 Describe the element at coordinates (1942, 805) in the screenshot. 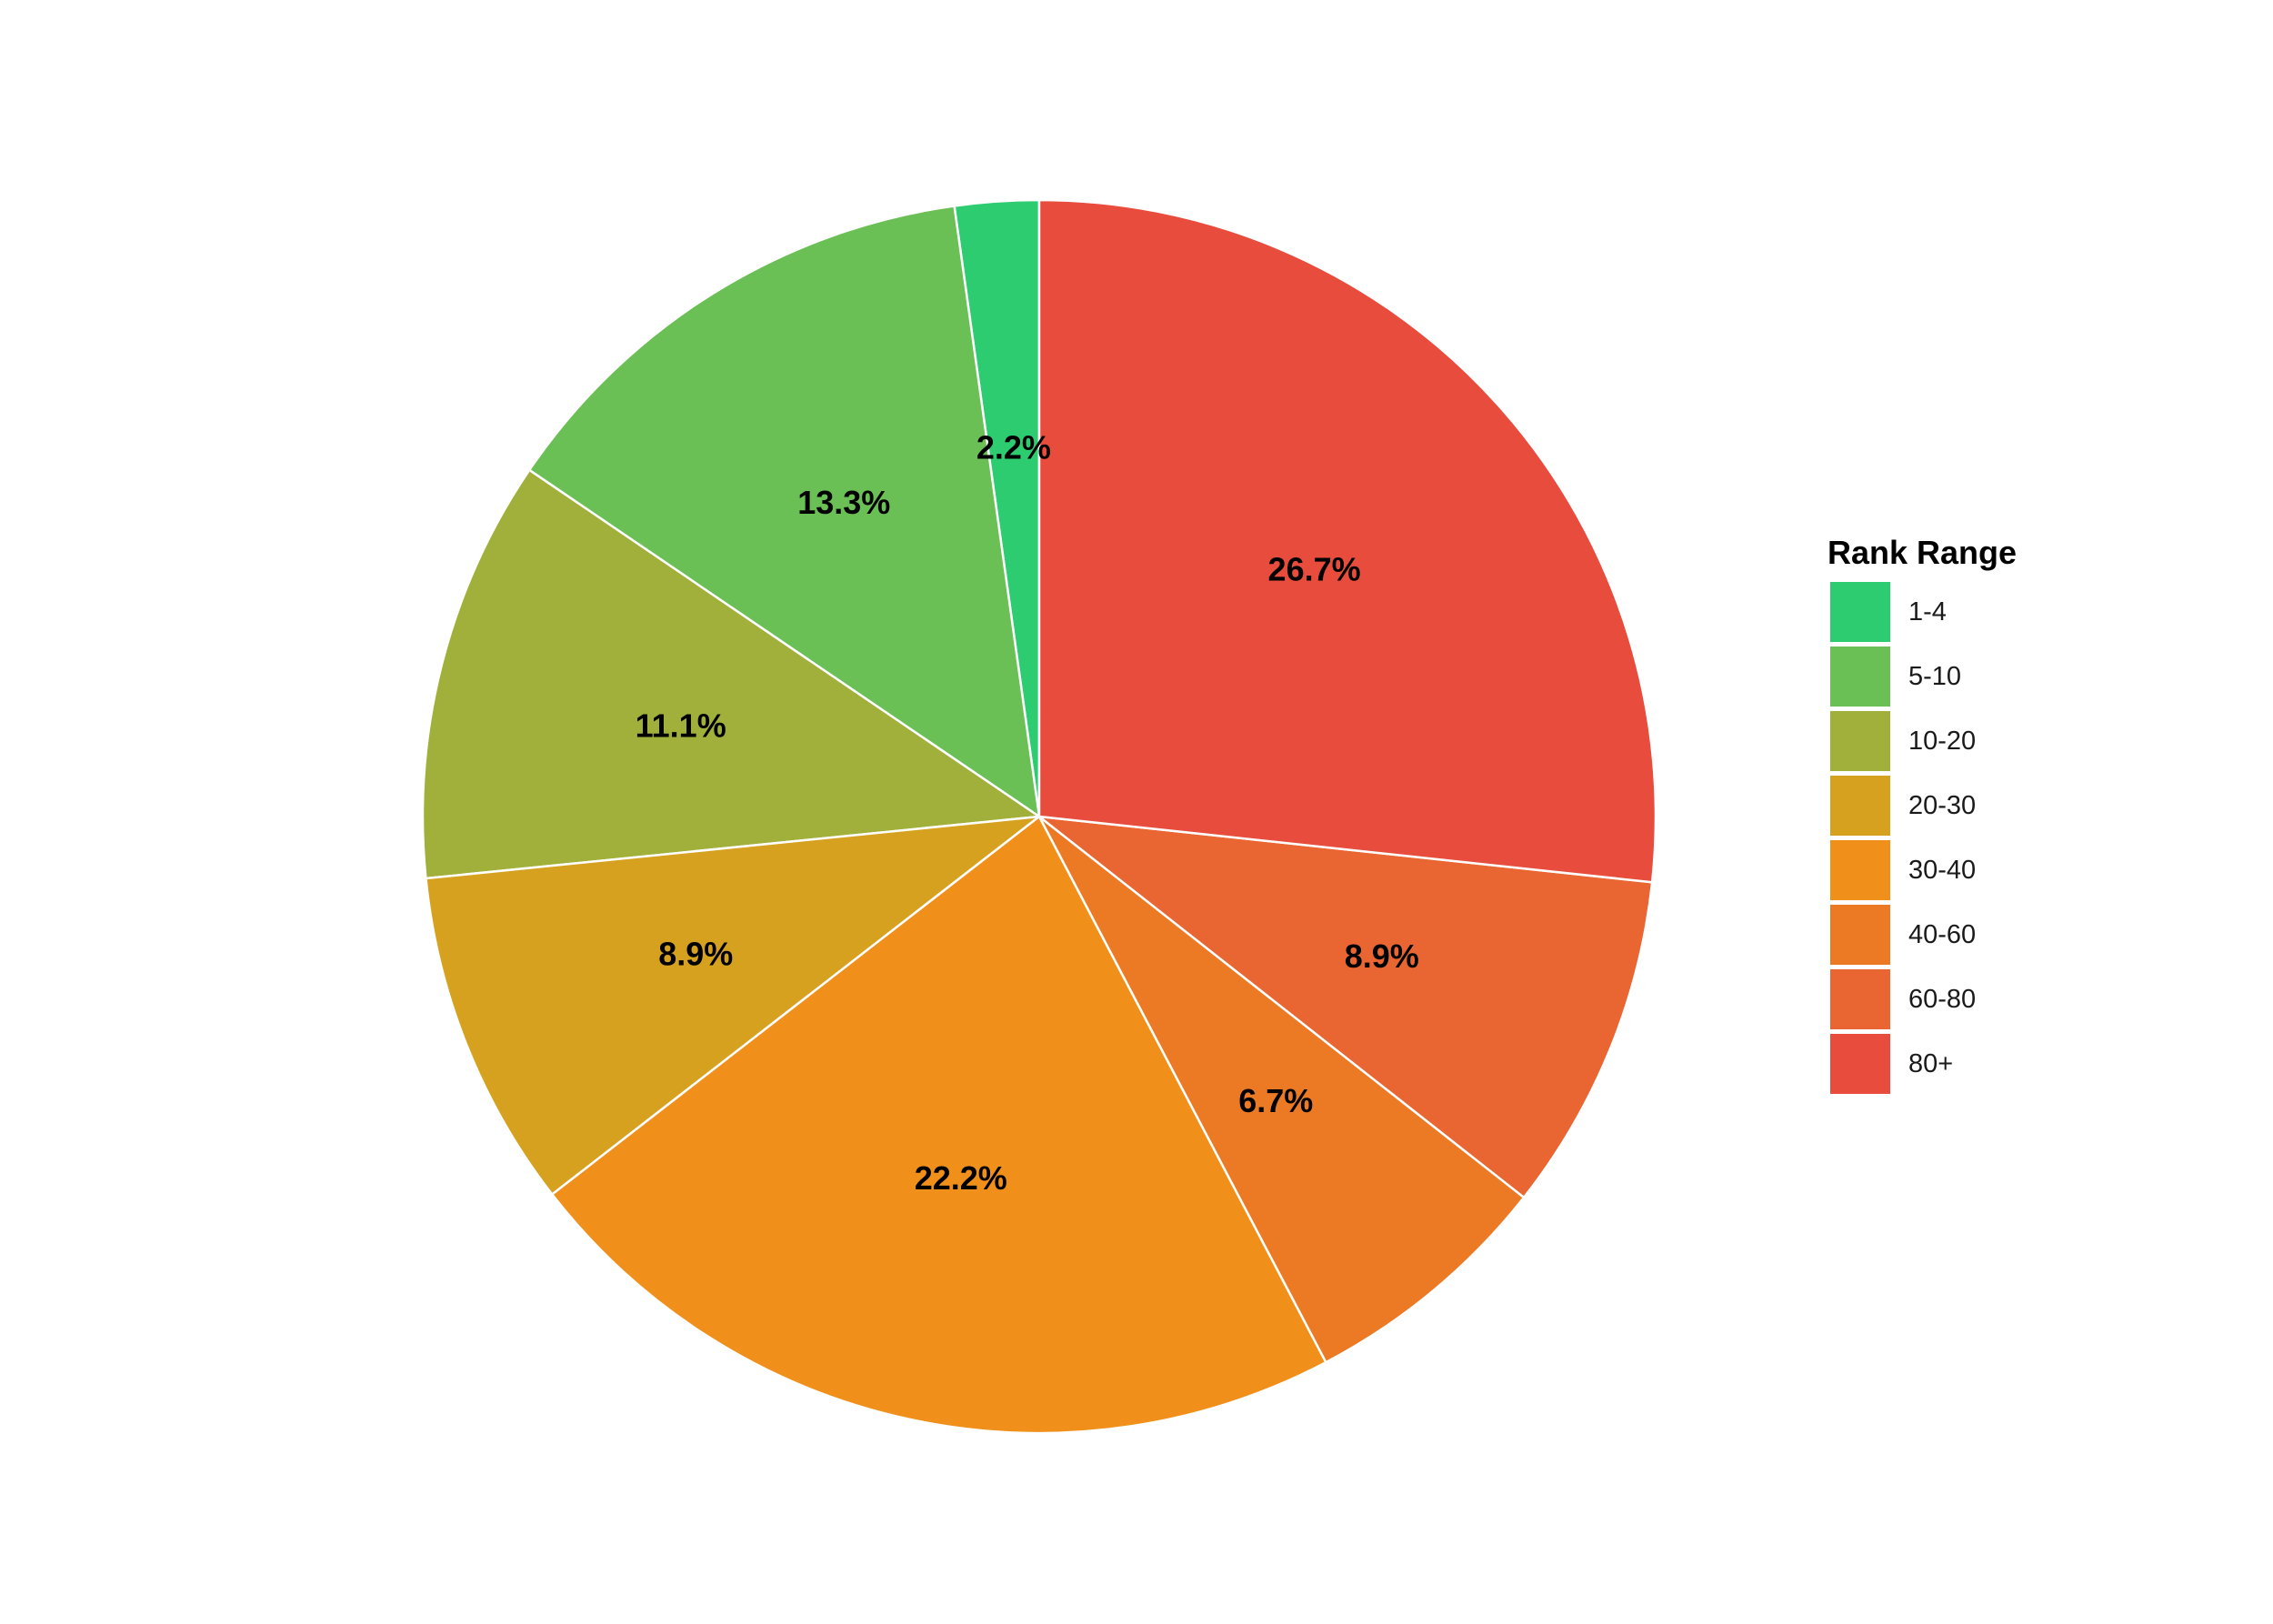

I see `legend-label-20-30: 20-30` at that location.